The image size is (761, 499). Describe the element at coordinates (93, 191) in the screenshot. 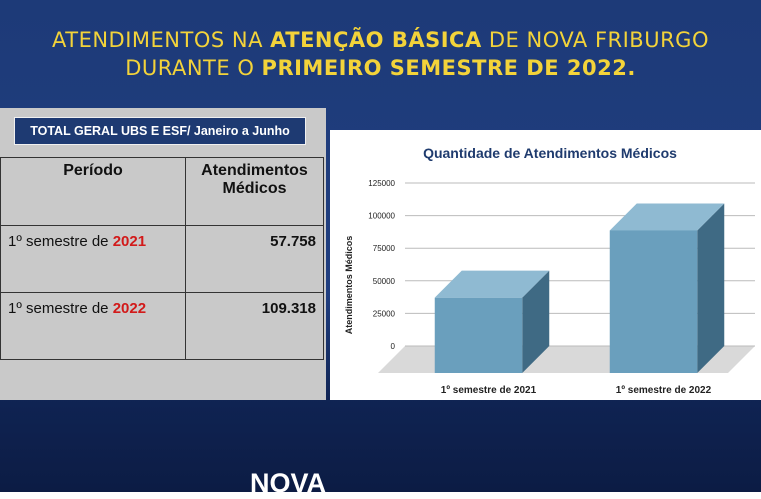

I see `column-header: Período` at that location.